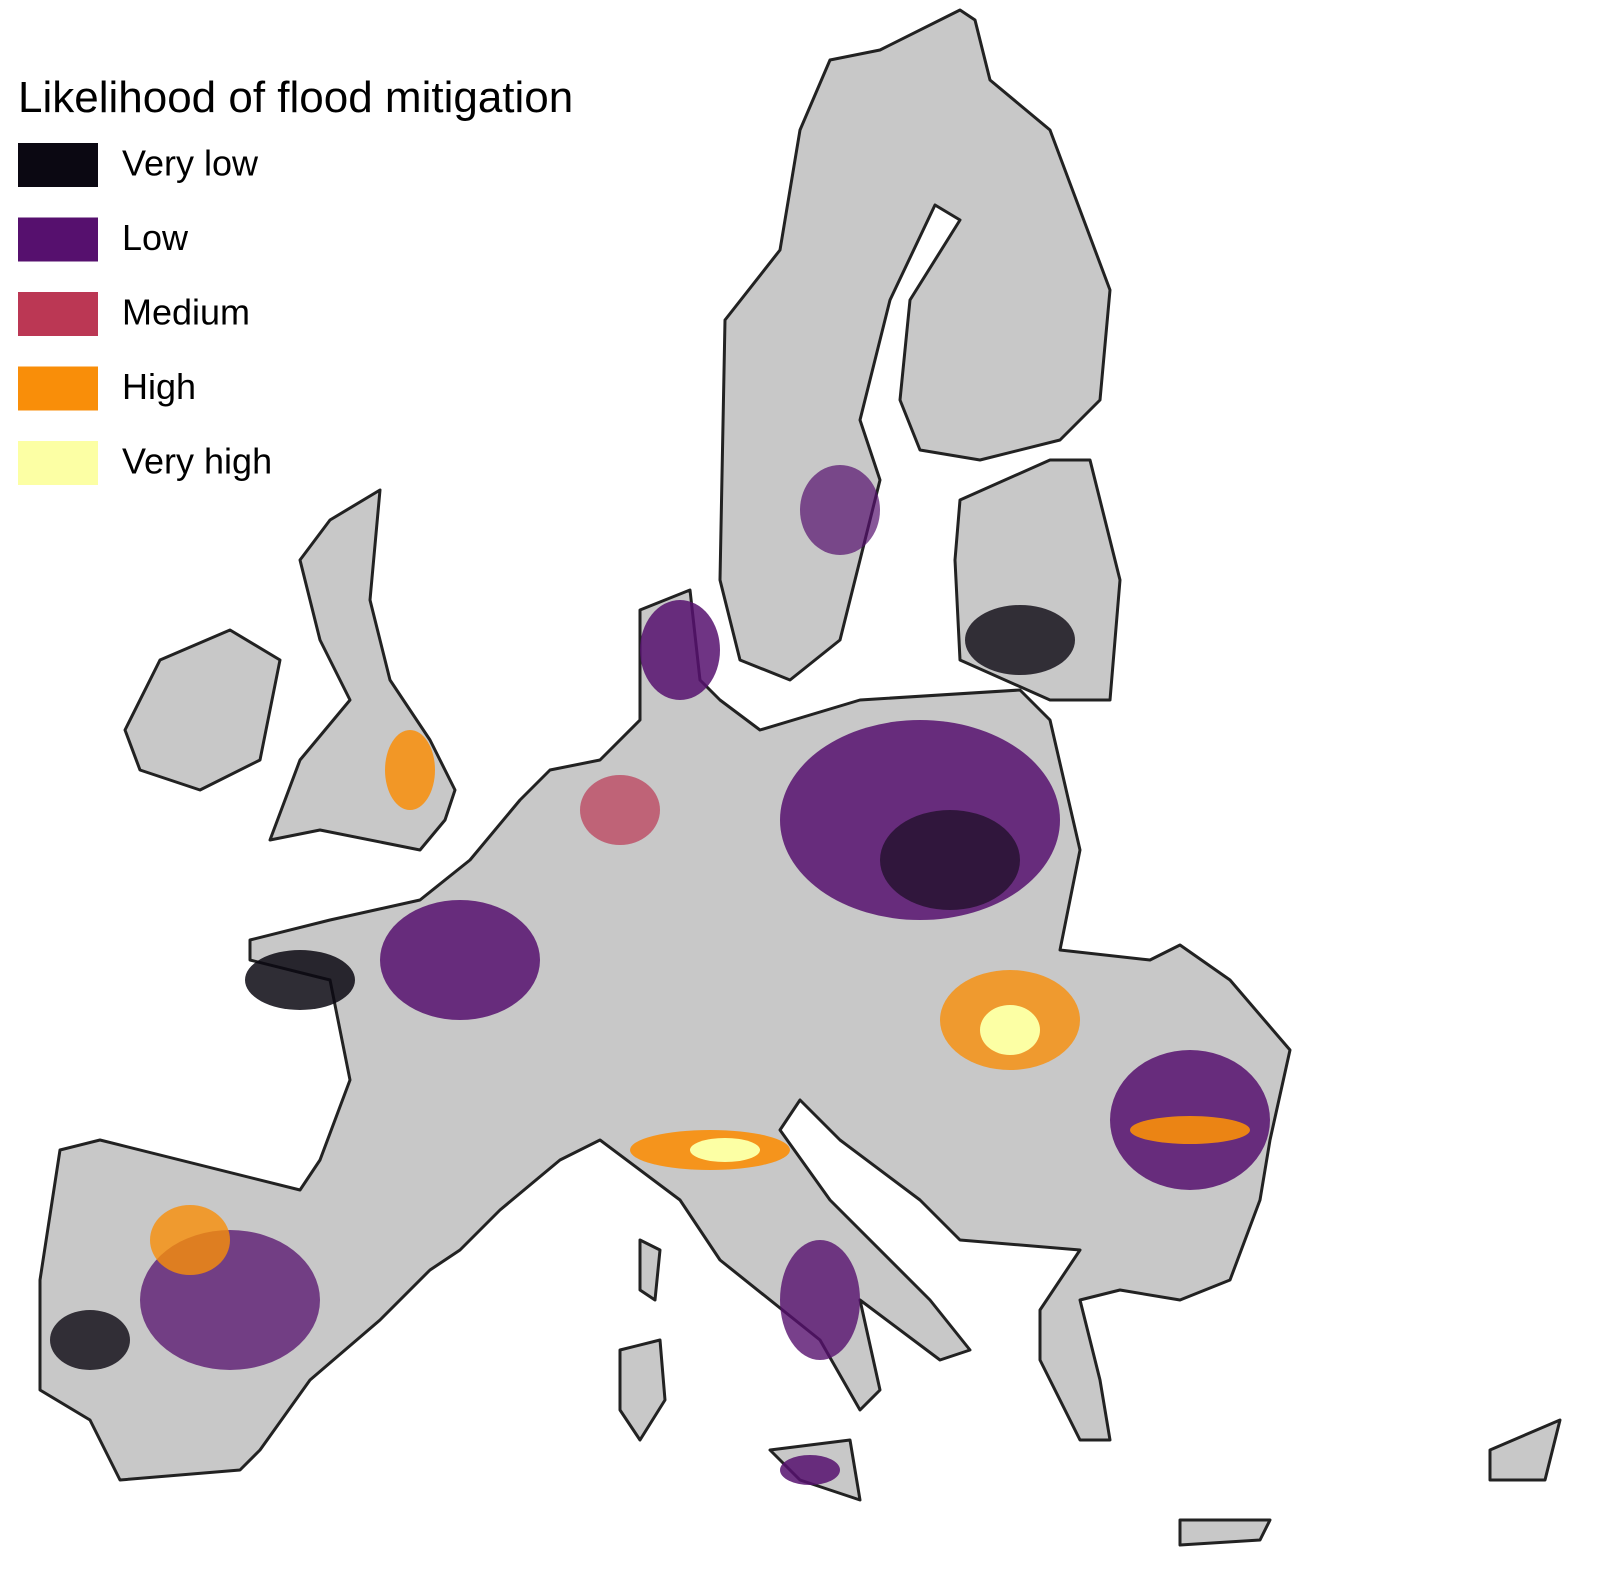 The image size is (1600, 1588). I want to click on ireland, so click(202, 710).